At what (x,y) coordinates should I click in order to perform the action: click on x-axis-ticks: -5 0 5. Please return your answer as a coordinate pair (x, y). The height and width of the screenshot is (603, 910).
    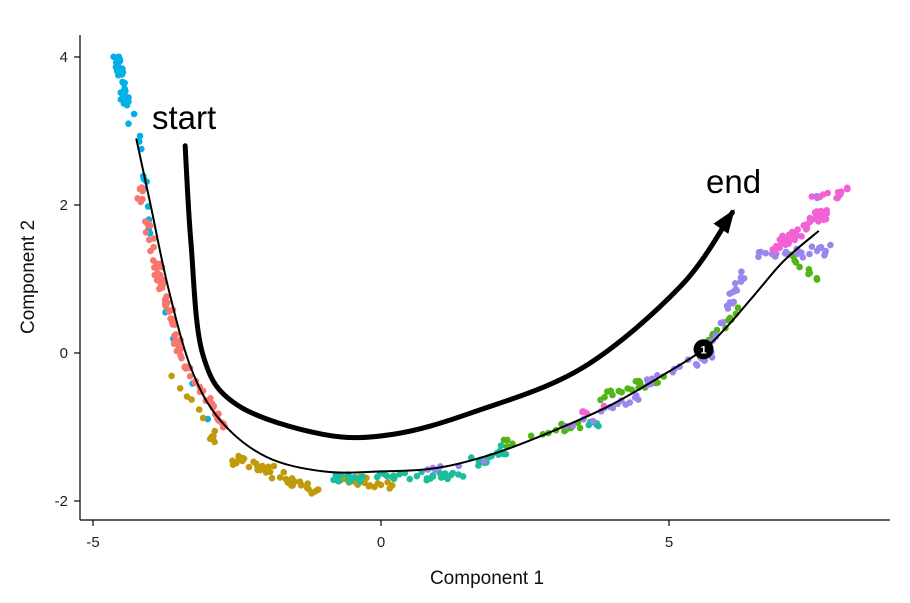
    Looking at the image, I should click on (379, 535).